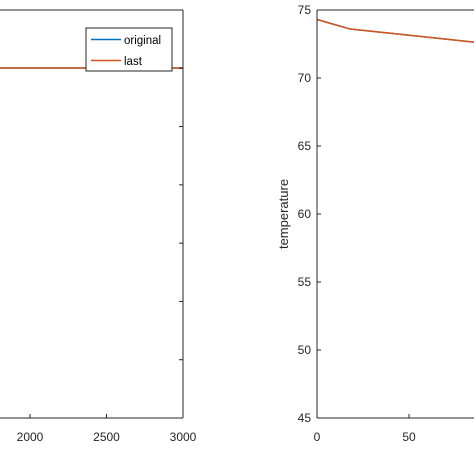 This screenshot has width=474, height=474. I want to click on right-series-lines, so click(395, 30).